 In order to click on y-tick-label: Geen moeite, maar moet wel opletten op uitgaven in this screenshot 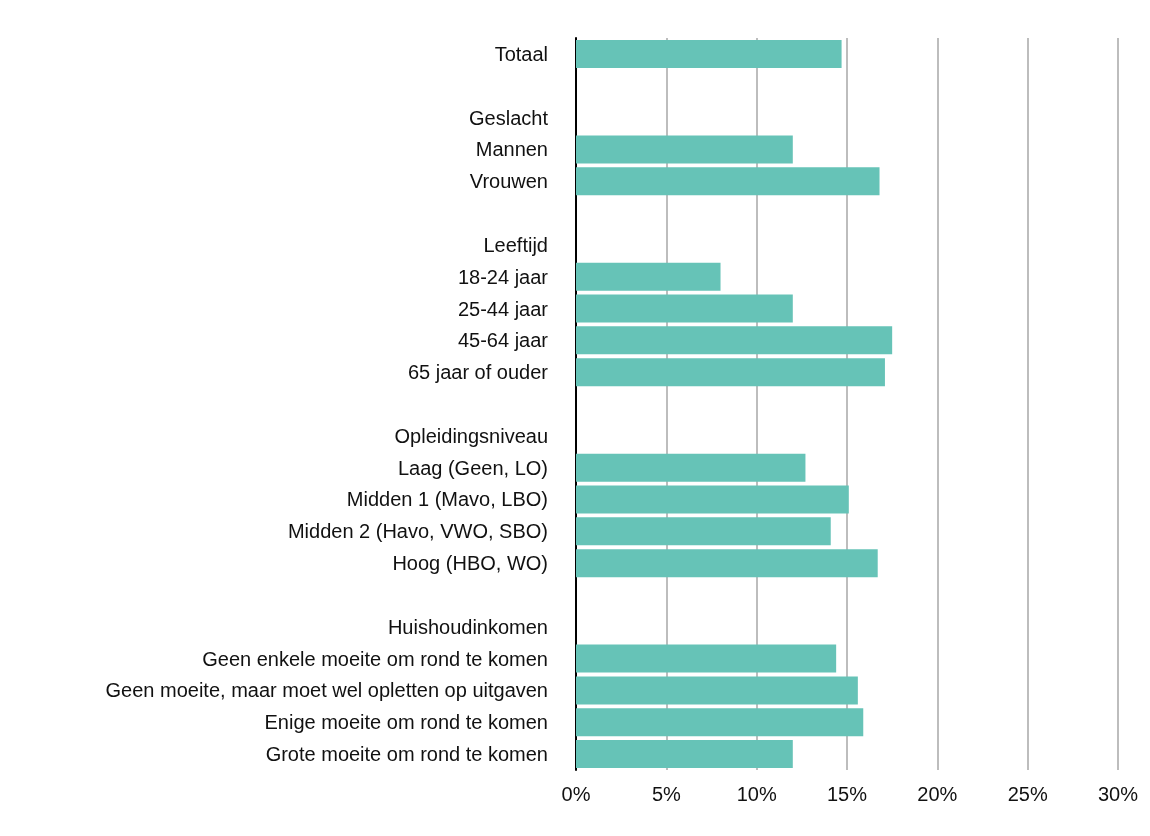, I will do `click(326, 690)`.